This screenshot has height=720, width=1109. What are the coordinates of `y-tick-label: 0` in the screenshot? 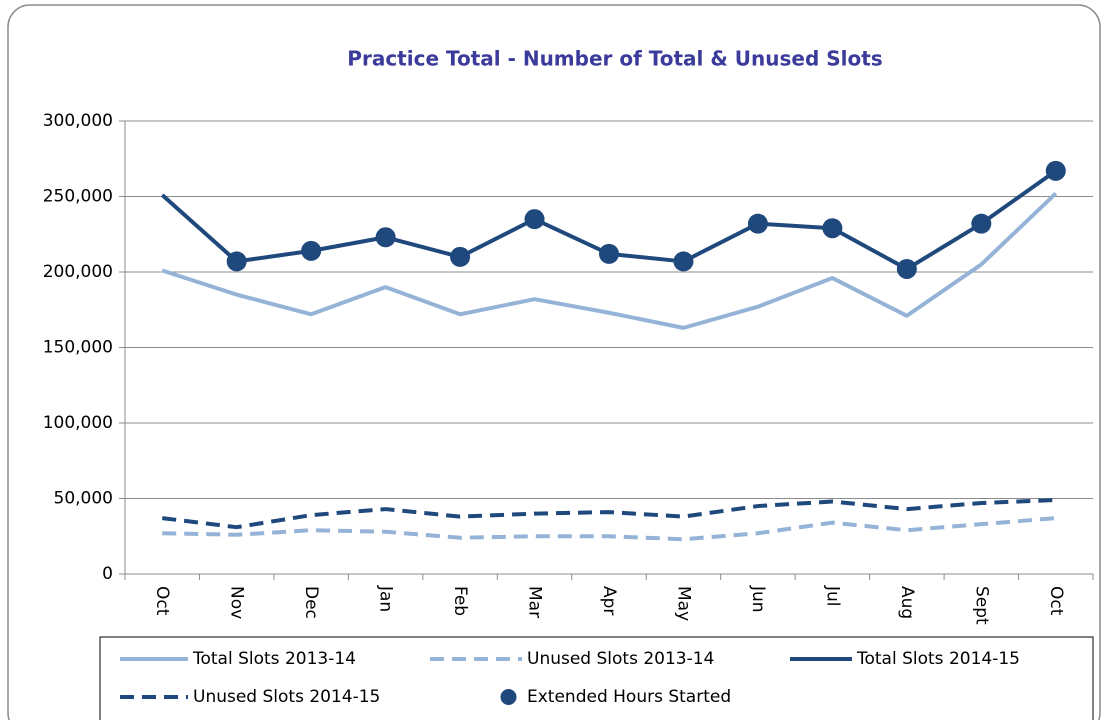 It's located at (107, 574).